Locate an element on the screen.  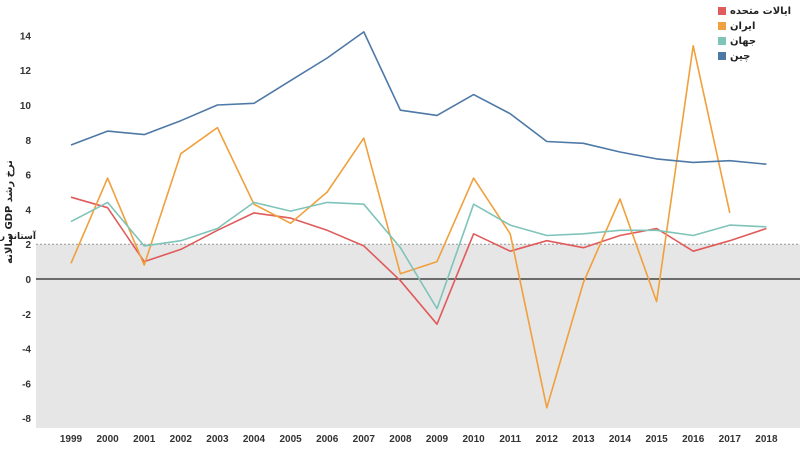
y-tick-label: -2 is located at coordinates (26, 315).